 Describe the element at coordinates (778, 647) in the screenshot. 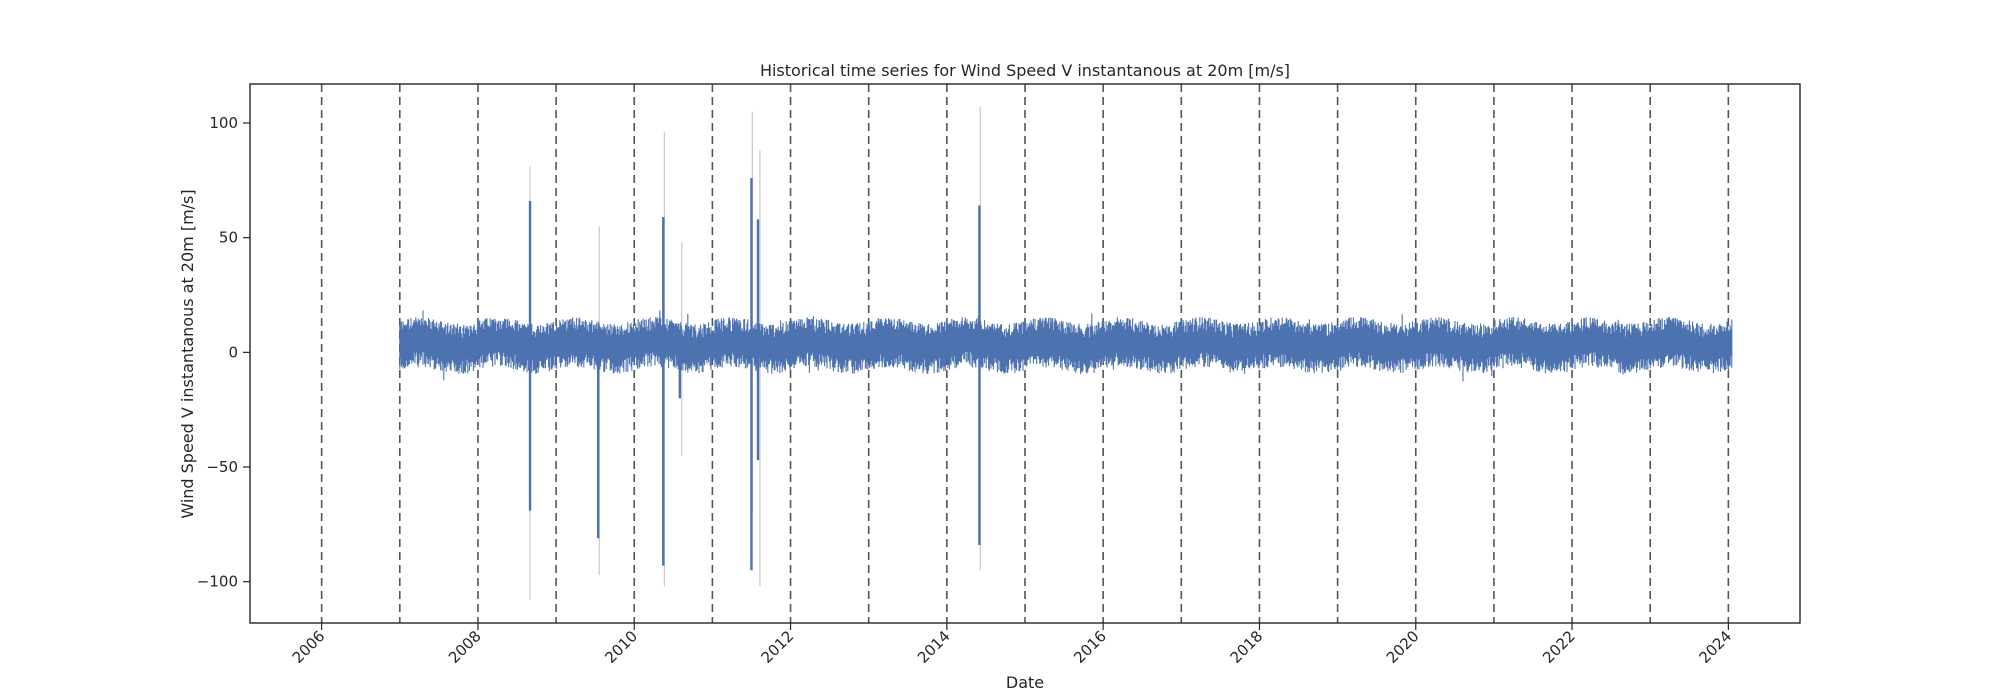

I see `x-tick-label: 2012` at that location.